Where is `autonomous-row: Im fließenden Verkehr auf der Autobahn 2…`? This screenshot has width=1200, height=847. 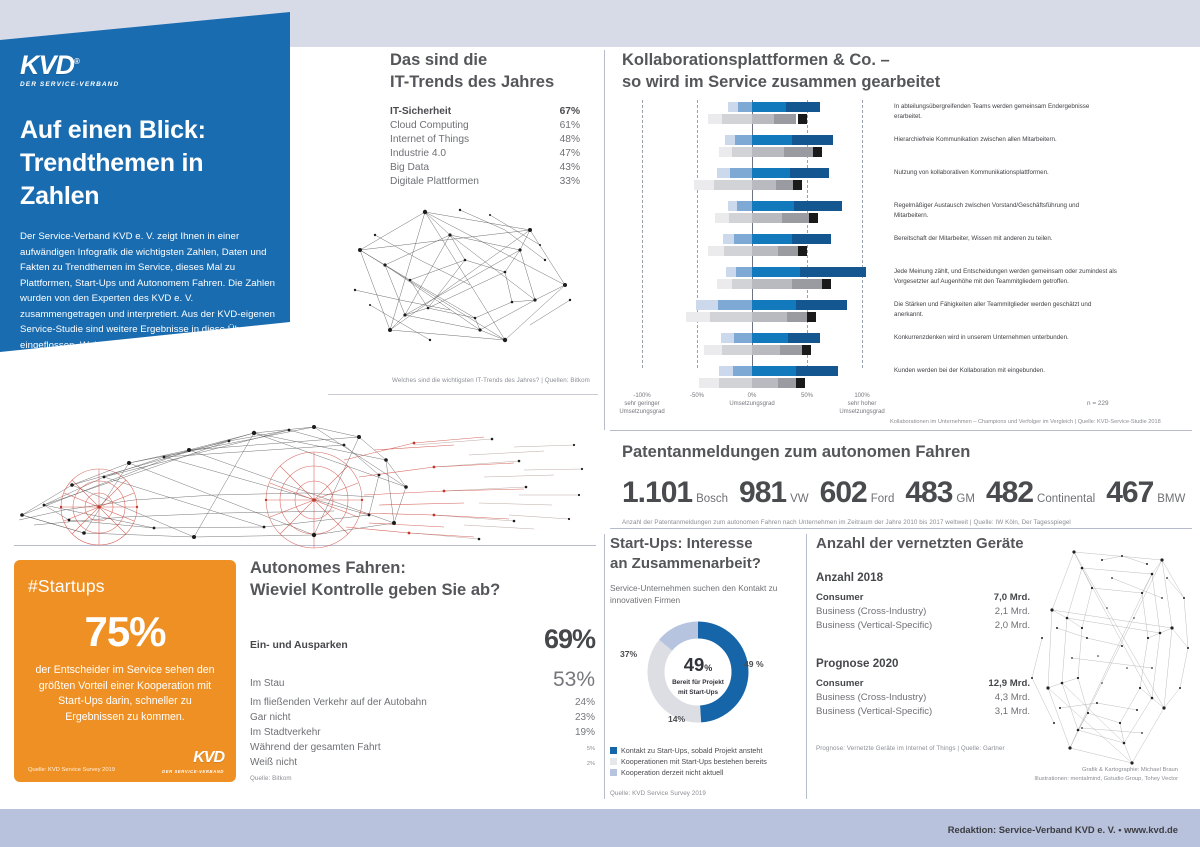
autonomous-row: Im fließenden Verkehr auf der Autobahn 2… is located at coordinates (422, 702).